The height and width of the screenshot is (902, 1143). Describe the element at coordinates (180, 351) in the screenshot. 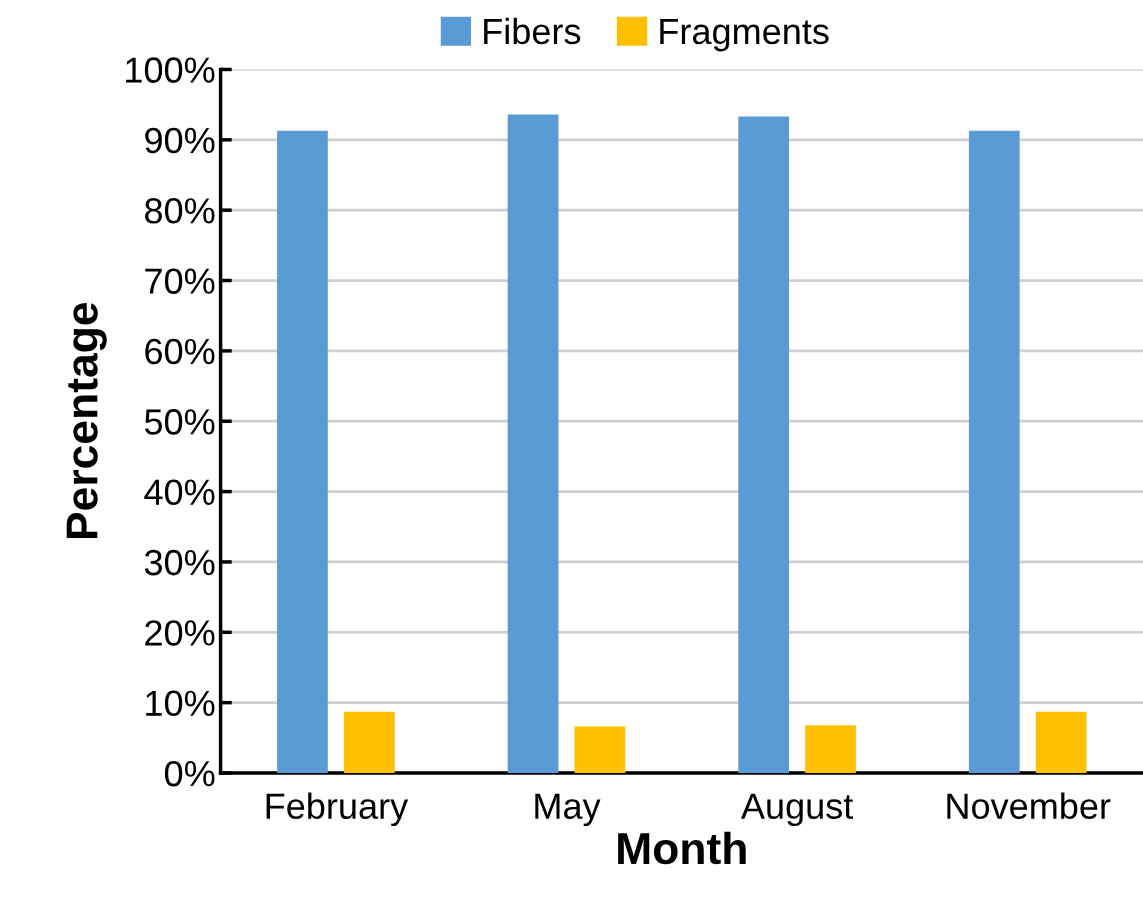

I see `y-tick-label: 60%` at that location.